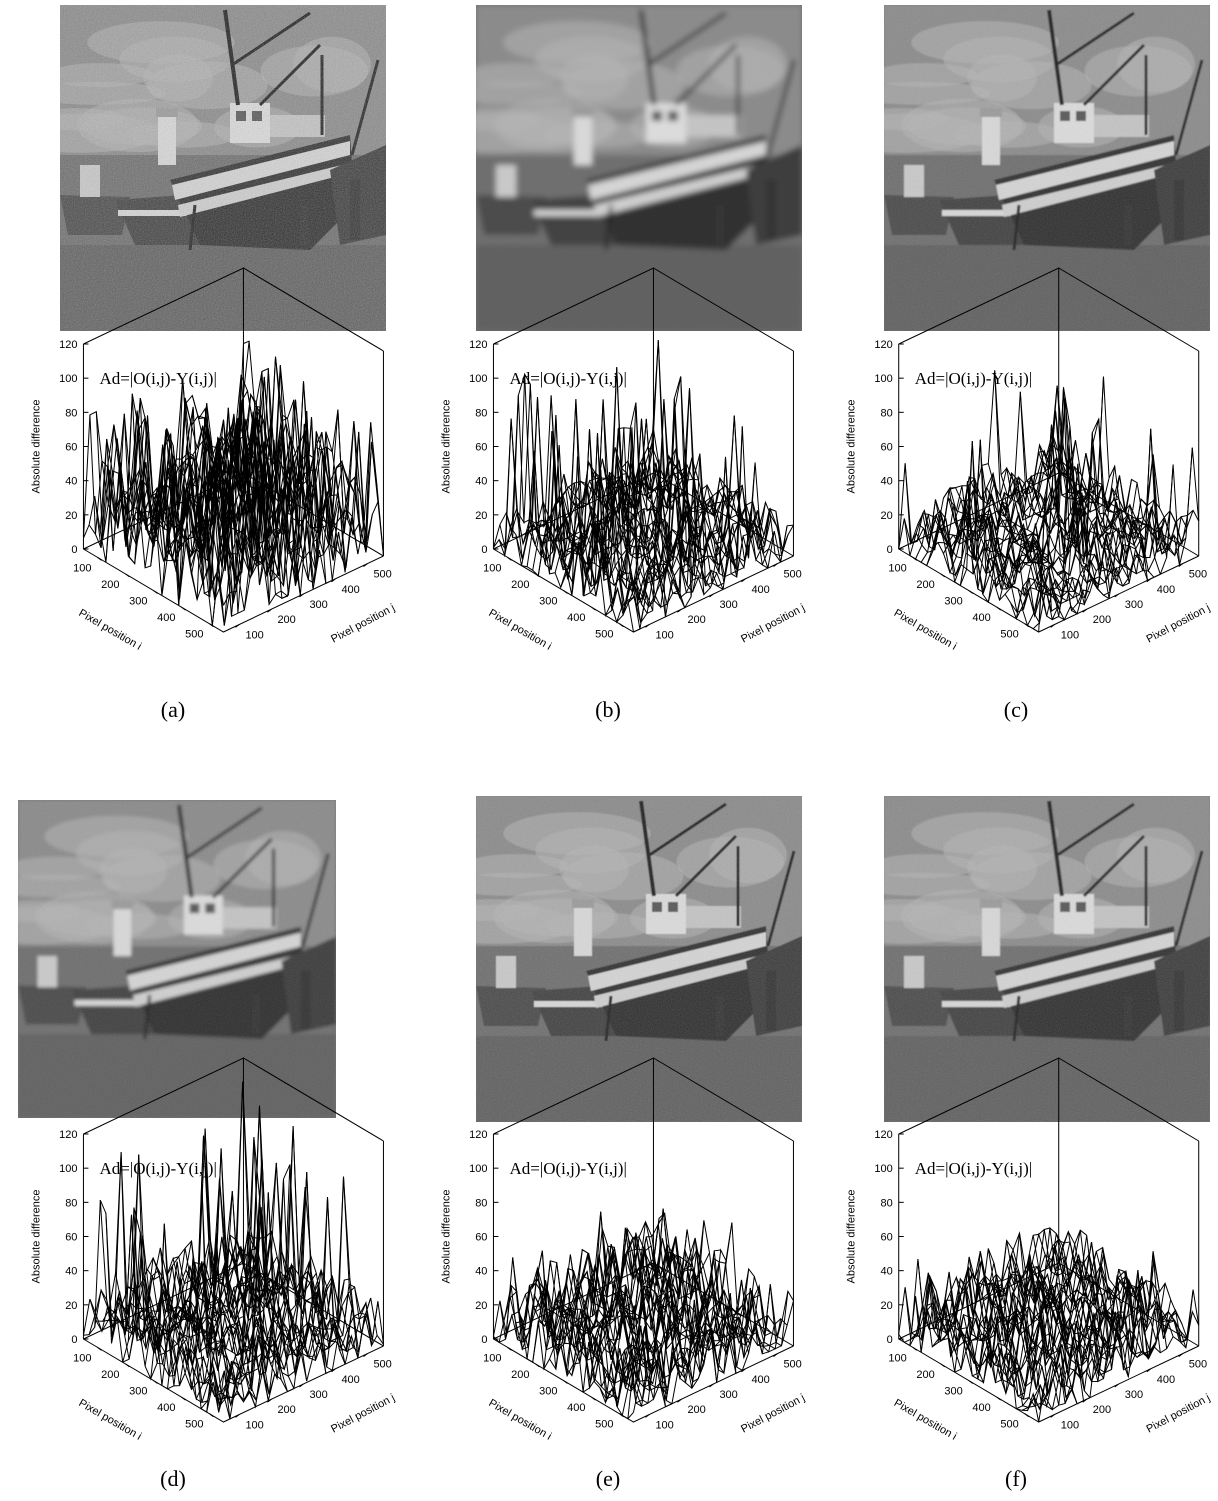 This screenshot has width=1218, height=1501. What do you see at coordinates (1016, 709) in the screenshot?
I see `panel-caption: (c)` at bounding box center [1016, 709].